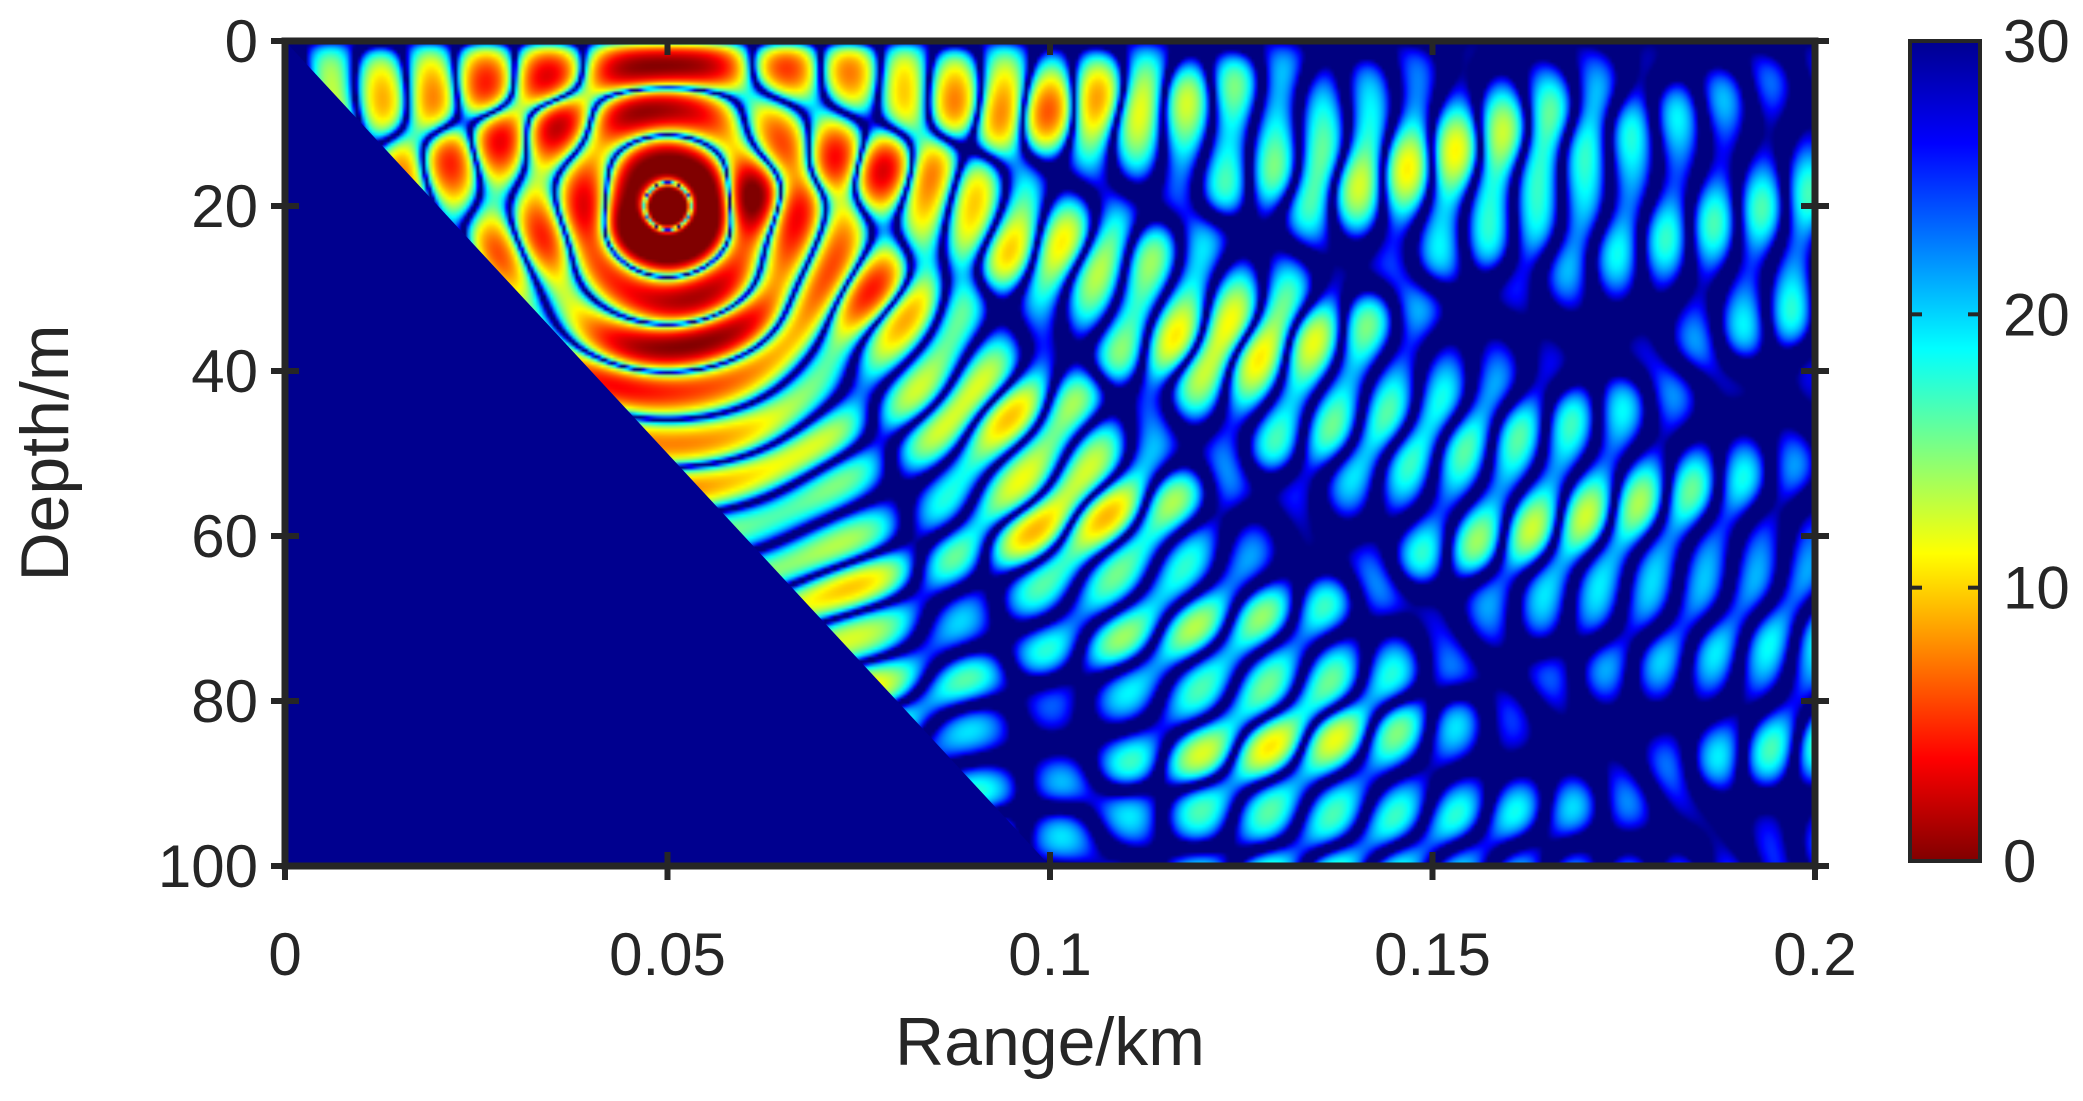  What do you see at coordinates (2036, 41) in the screenshot?
I see `colorbar-tick-label: 30` at bounding box center [2036, 41].